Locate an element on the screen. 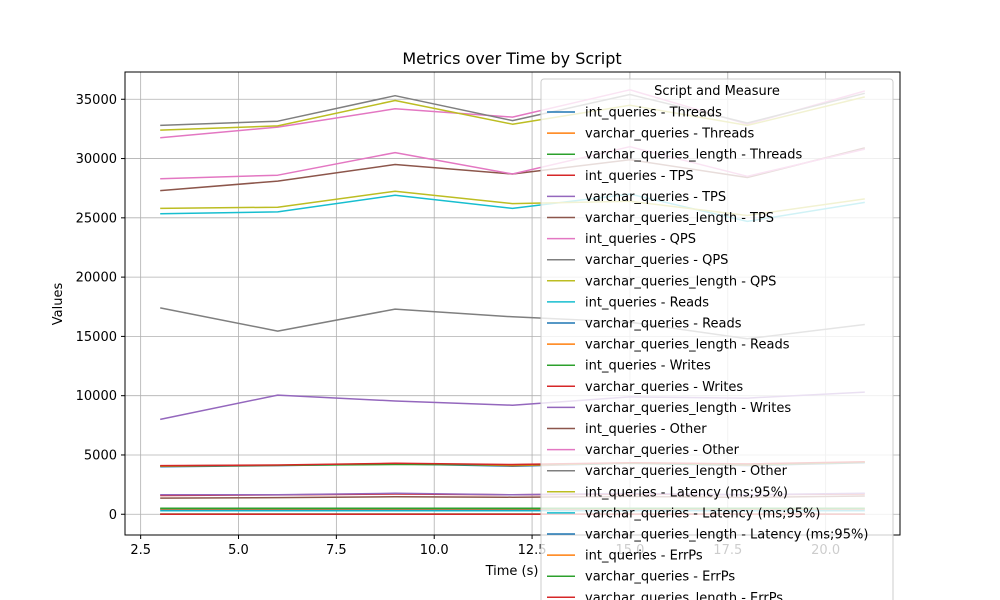 The height and width of the screenshot is (600, 1000). legend-label: int_queries - Threads is located at coordinates (653, 113).